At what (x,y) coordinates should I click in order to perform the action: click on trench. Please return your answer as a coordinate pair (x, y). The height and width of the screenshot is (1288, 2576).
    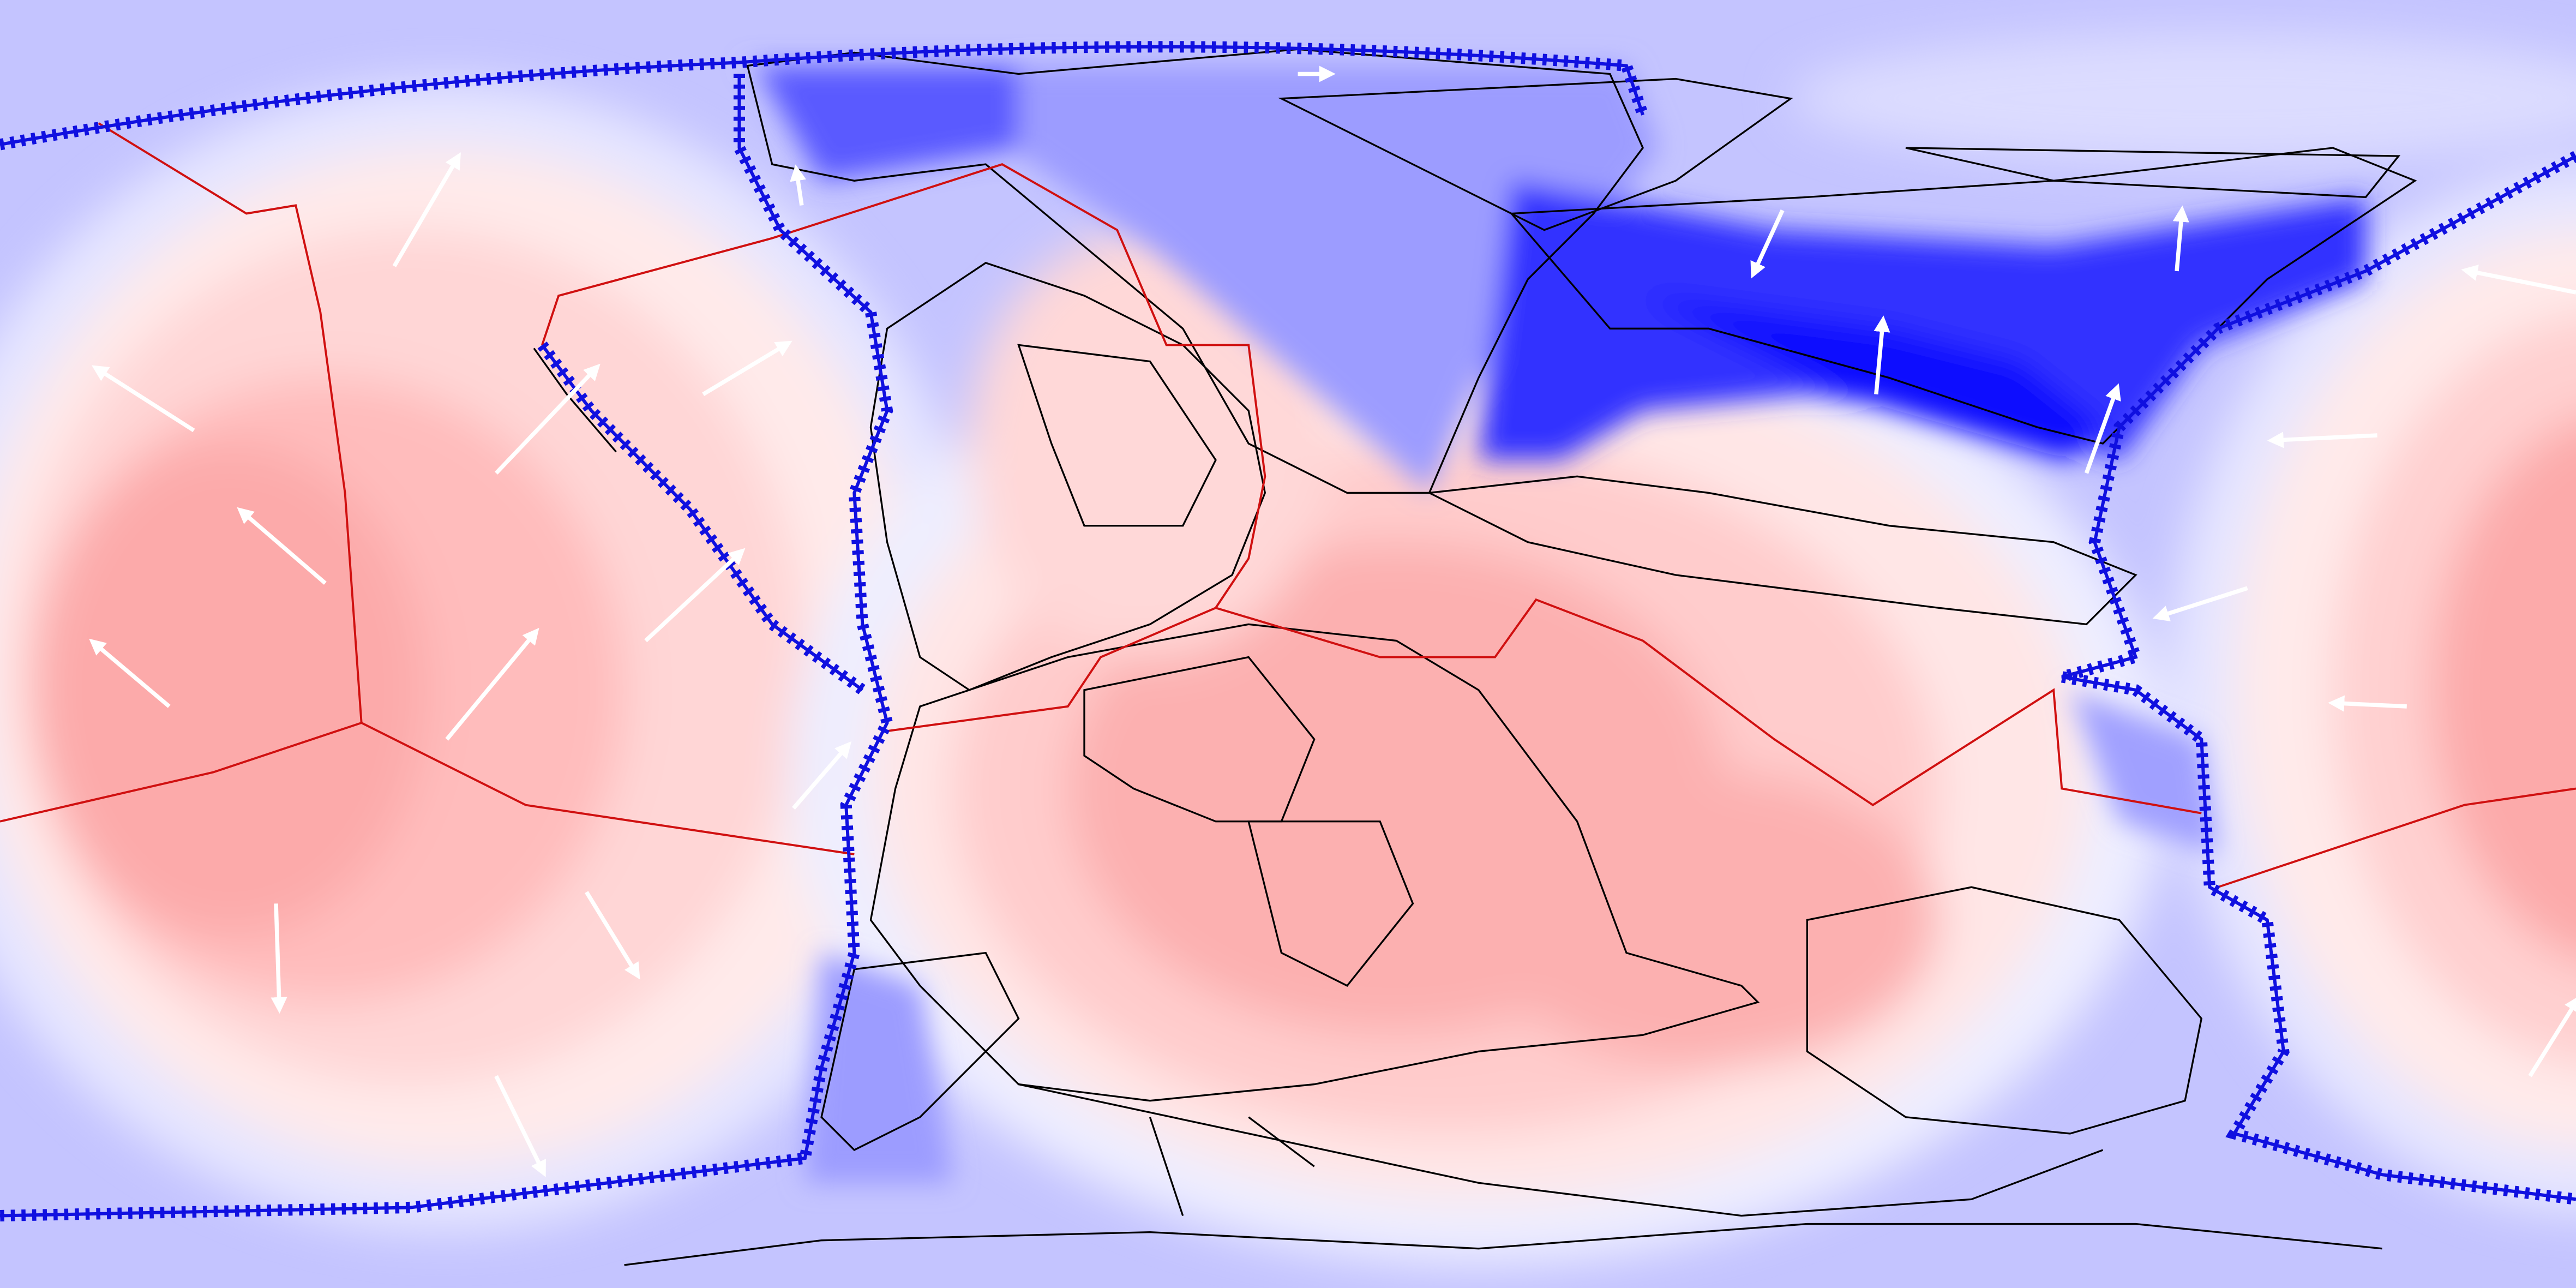
    Looking at the image, I should click on (822, 96).